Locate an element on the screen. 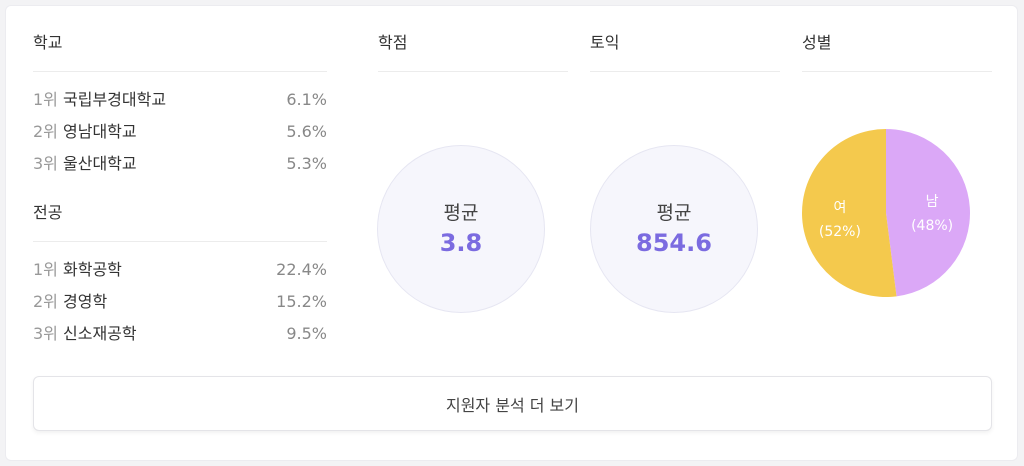  gpa-average-value: 3.8 is located at coordinates (461, 243).